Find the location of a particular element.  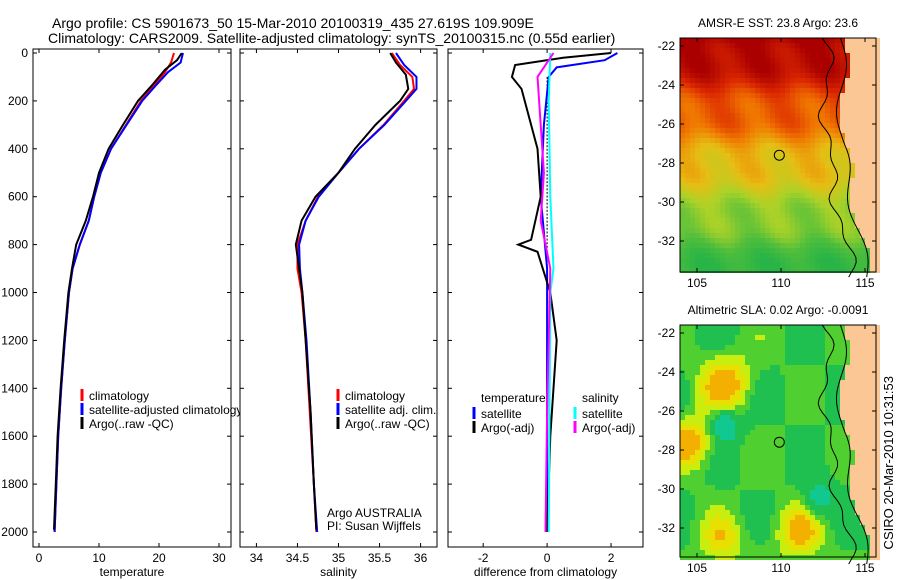

series-line-salinity-satellite is located at coordinates (551, 292).